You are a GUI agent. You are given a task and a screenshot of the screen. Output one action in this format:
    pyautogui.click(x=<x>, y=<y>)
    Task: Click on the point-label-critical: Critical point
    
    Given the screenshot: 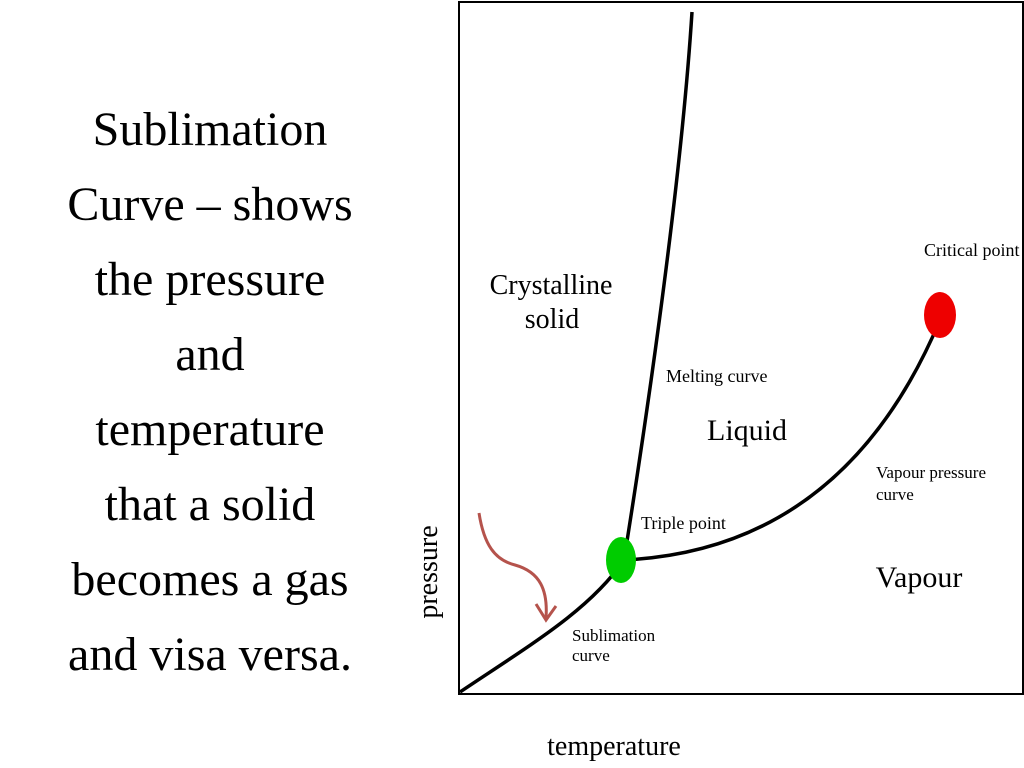 What is the action you would take?
    pyautogui.click(x=971, y=250)
    